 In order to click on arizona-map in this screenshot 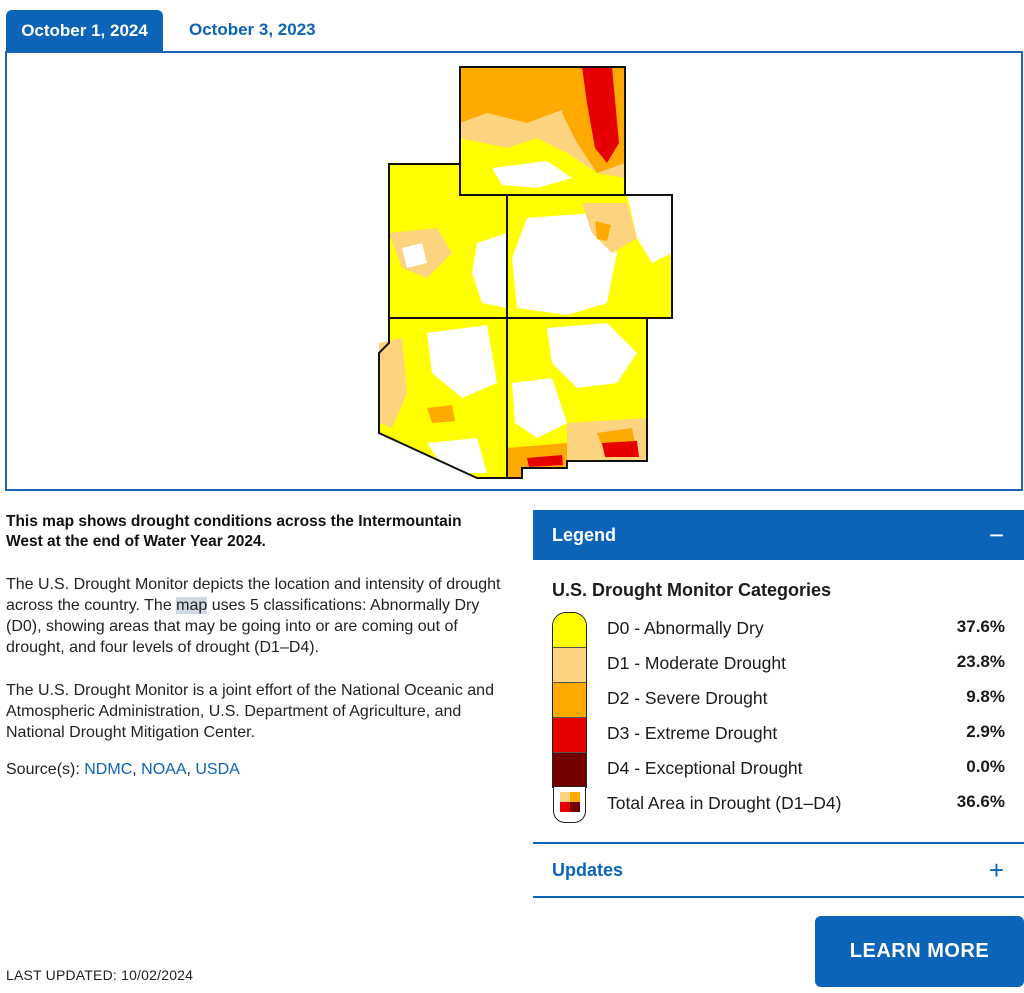, I will do `click(443, 398)`.